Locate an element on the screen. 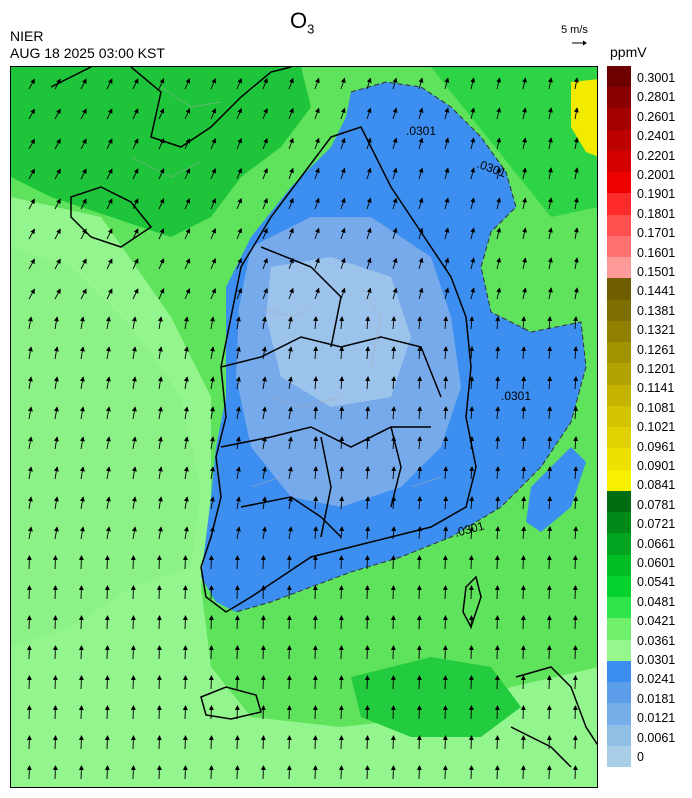 This screenshot has height=798, width=692. colorbar-legend is located at coordinates (619, 417).